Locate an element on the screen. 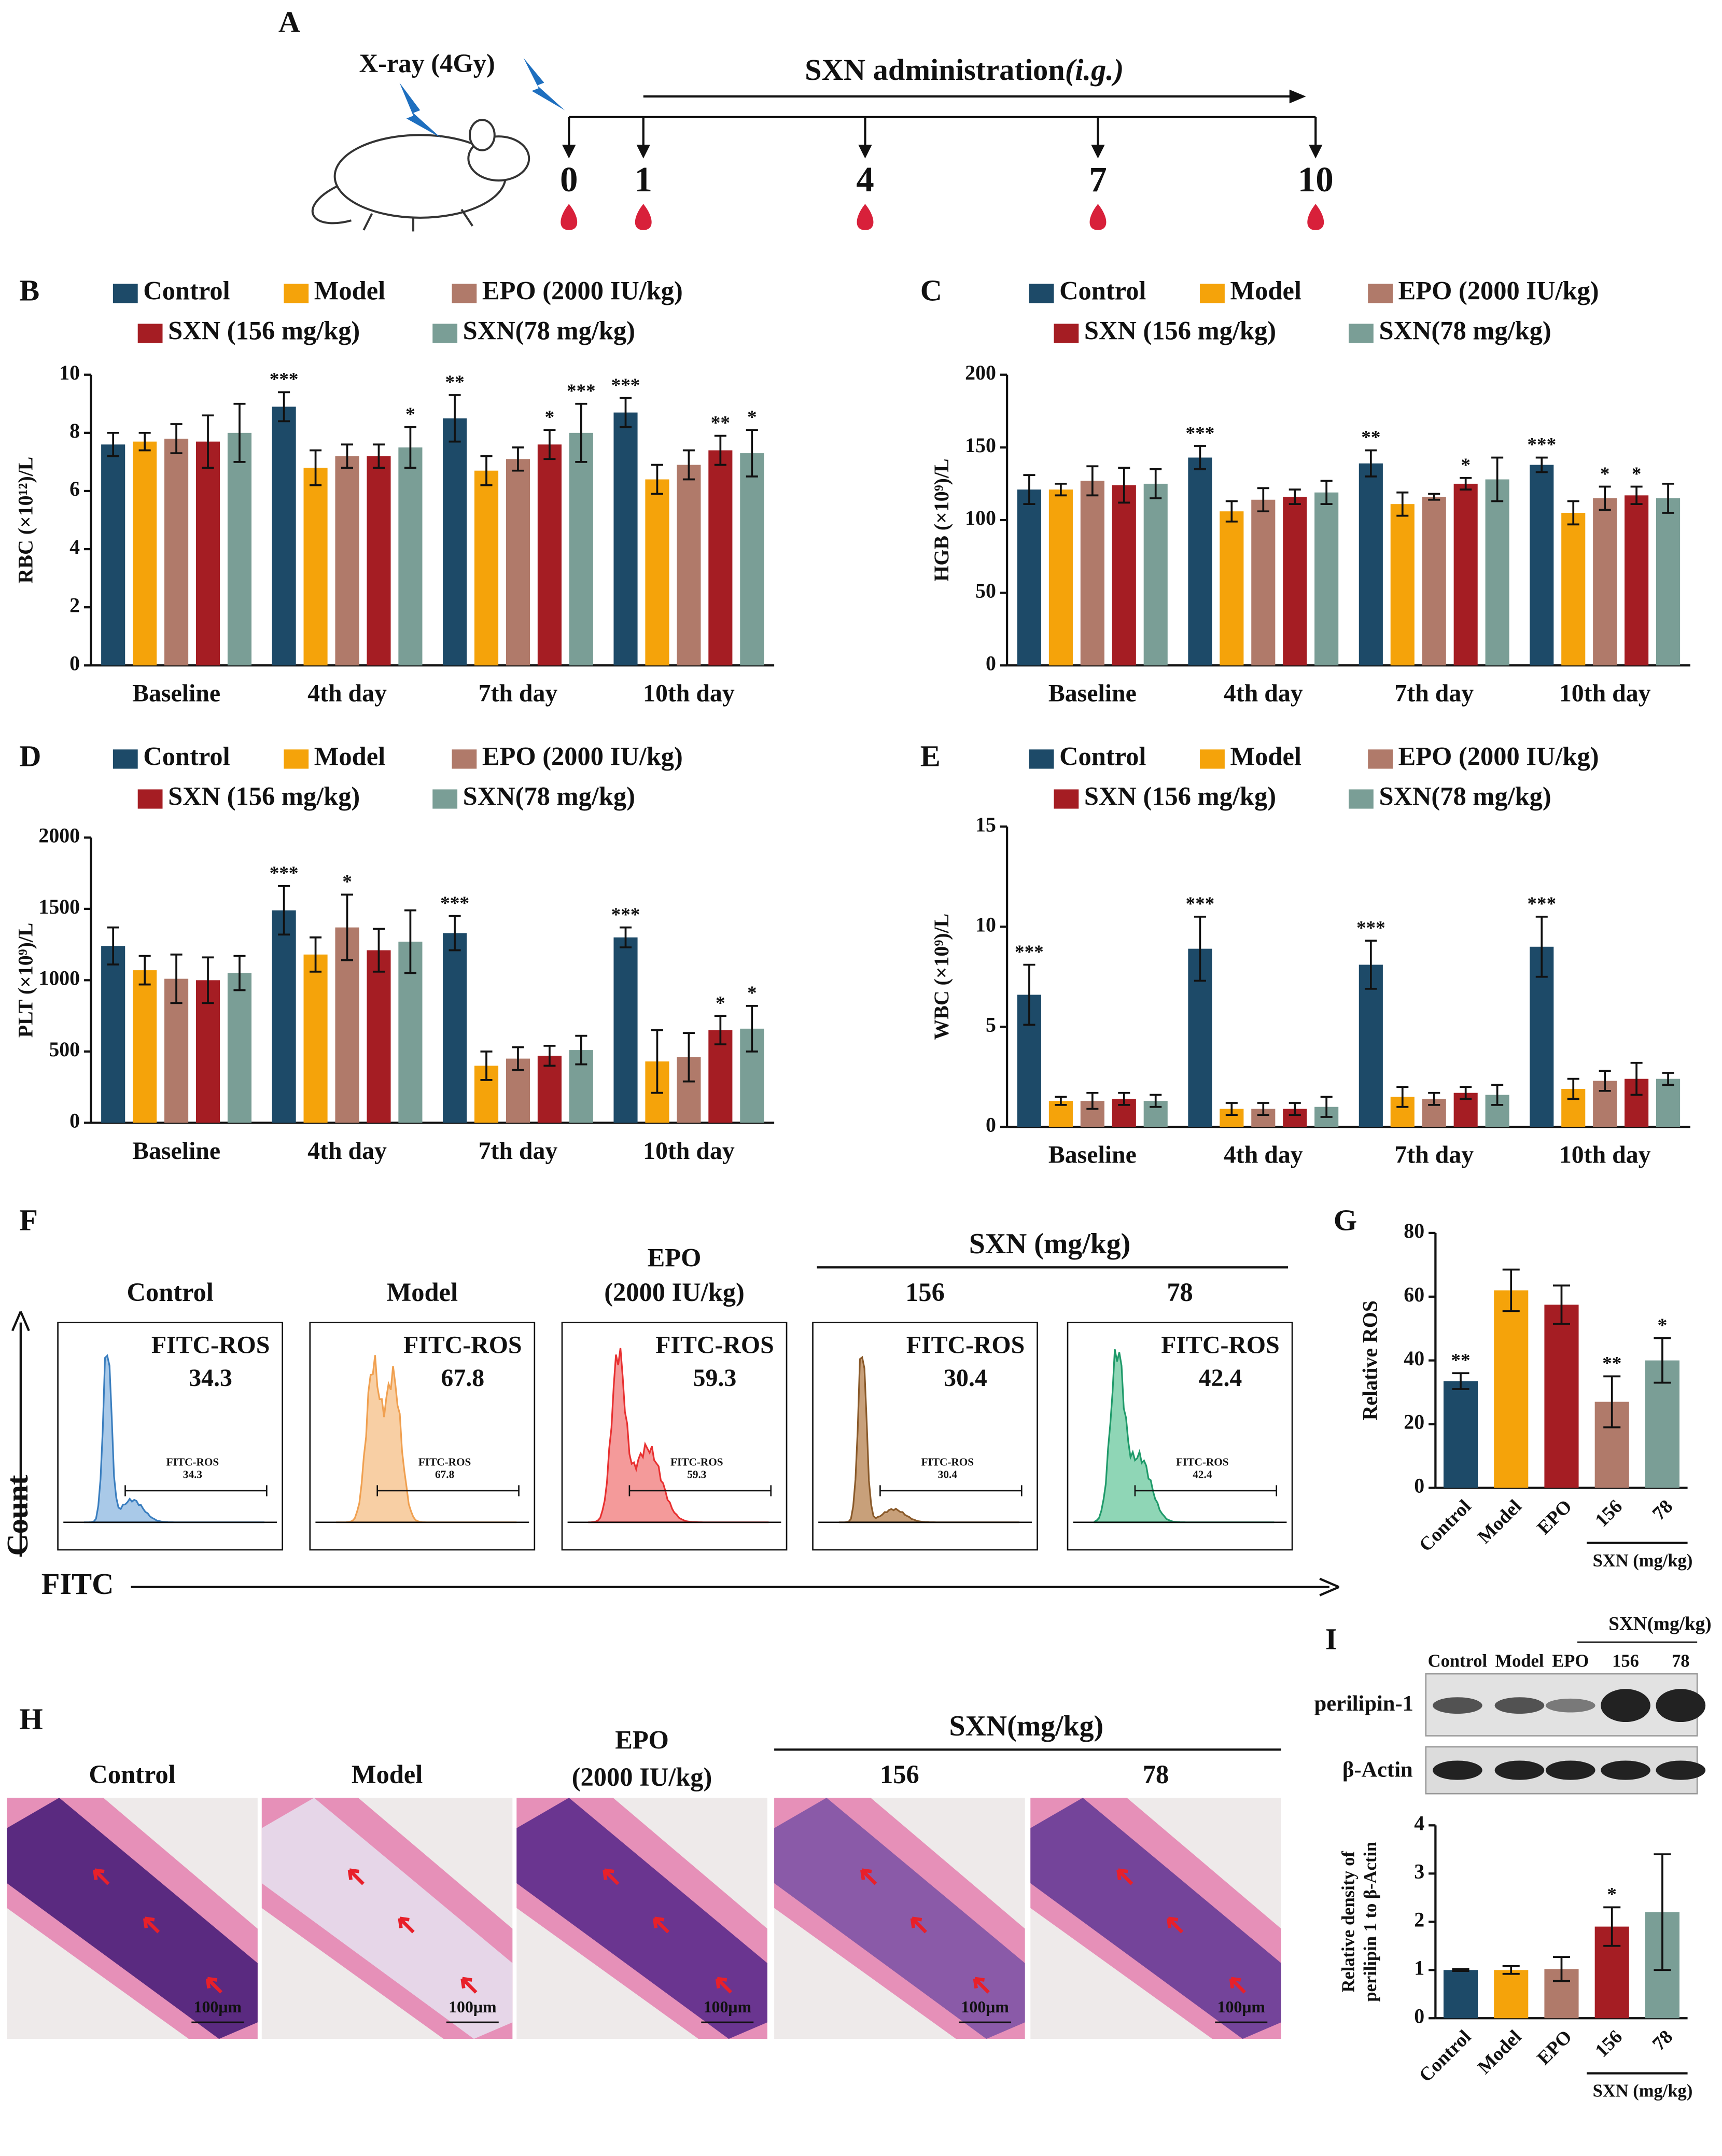 The height and width of the screenshot is (2156, 1722). lane-label: EPO is located at coordinates (1570, 1661).